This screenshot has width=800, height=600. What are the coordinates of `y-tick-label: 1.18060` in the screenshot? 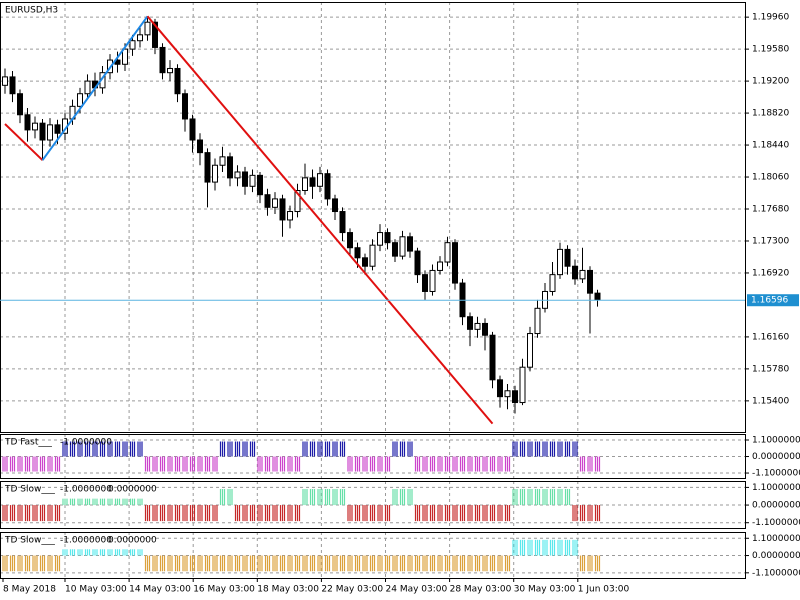 It's located at (770, 178).